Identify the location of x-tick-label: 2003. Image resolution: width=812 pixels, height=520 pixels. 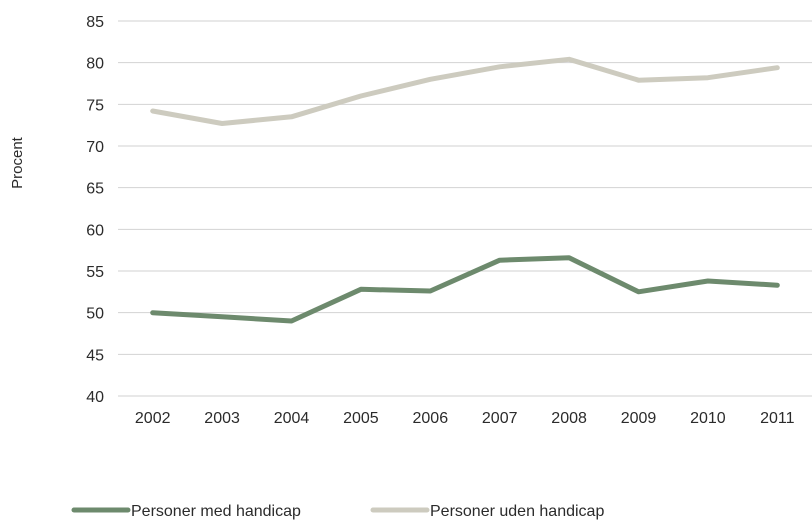
(222, 418).